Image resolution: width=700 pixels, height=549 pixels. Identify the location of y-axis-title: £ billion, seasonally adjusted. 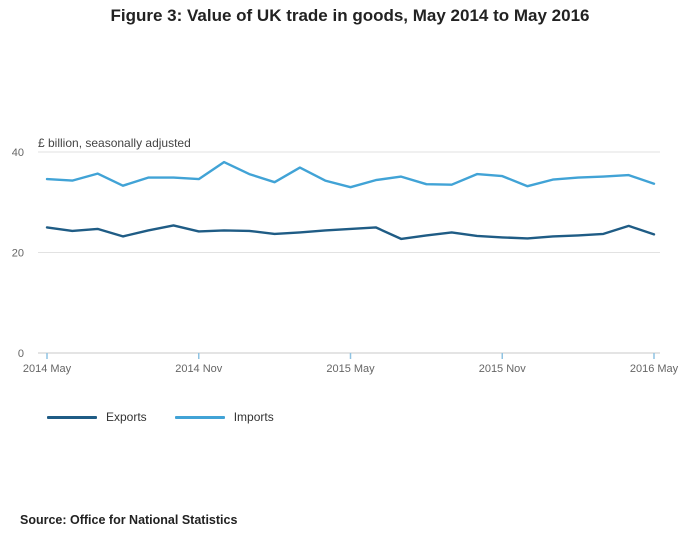
(114, 143).